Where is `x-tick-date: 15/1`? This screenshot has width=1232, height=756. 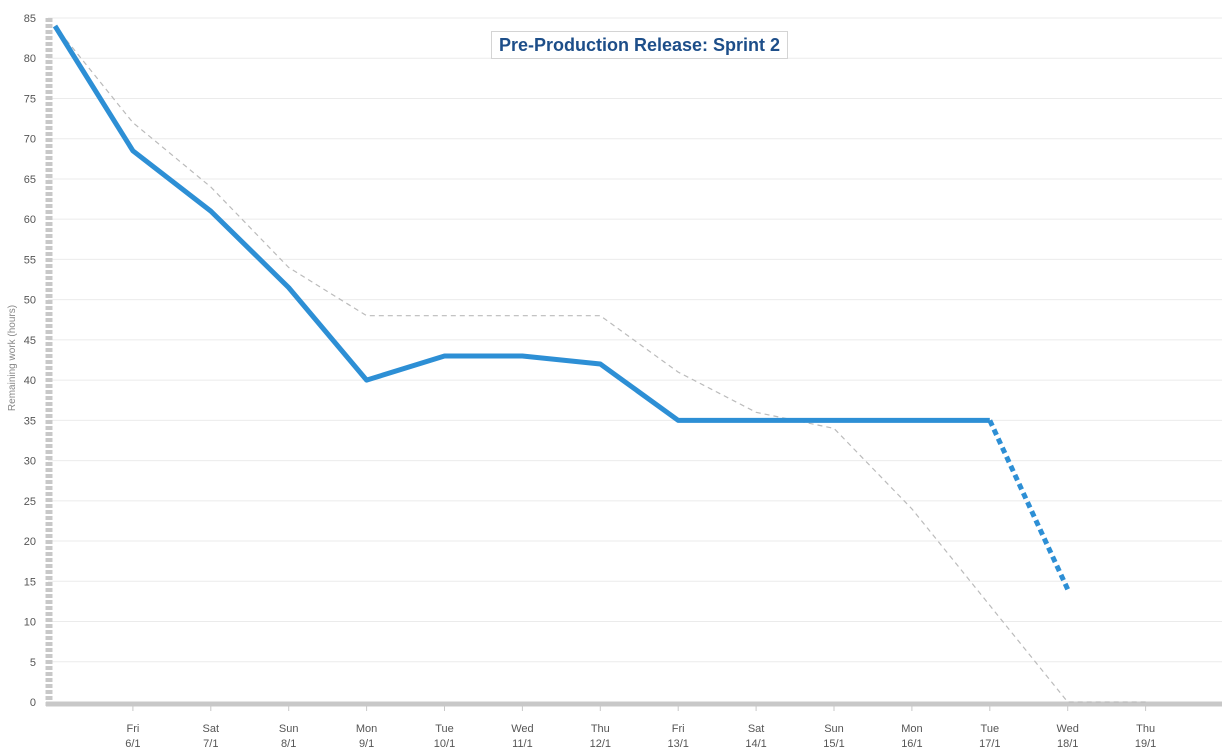
x-tick-date: 15/1 is located at coordinates (833, 744).